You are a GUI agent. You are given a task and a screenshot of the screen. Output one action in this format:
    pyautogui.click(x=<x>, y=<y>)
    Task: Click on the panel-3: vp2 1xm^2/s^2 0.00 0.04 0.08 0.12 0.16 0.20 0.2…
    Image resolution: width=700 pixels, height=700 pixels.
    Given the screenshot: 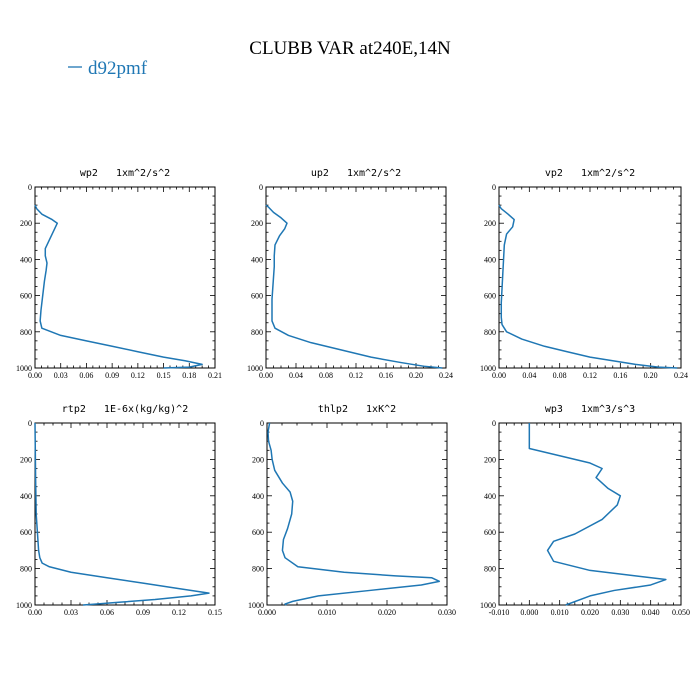 What is the action you would take?
    pyautogui.click(x=584, y=274)
    